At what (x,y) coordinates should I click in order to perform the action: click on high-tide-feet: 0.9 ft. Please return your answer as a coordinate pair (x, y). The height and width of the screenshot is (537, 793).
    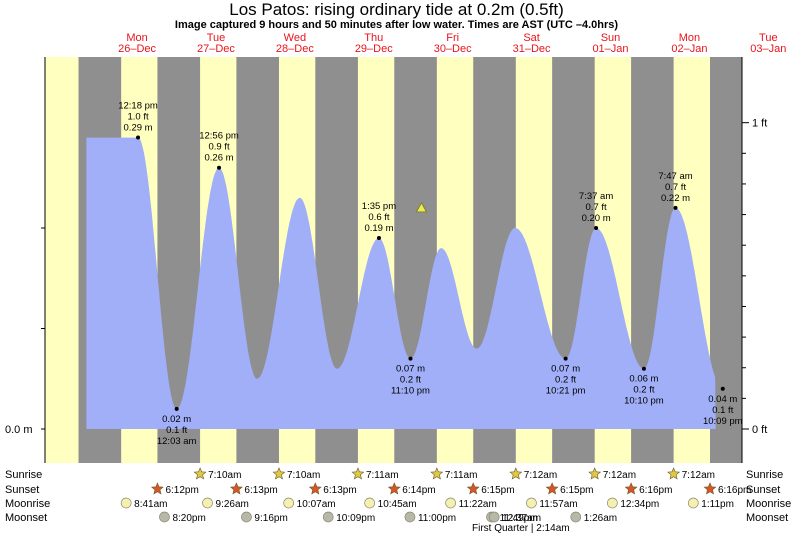
    Looking at the image, I should click on (218, 147).